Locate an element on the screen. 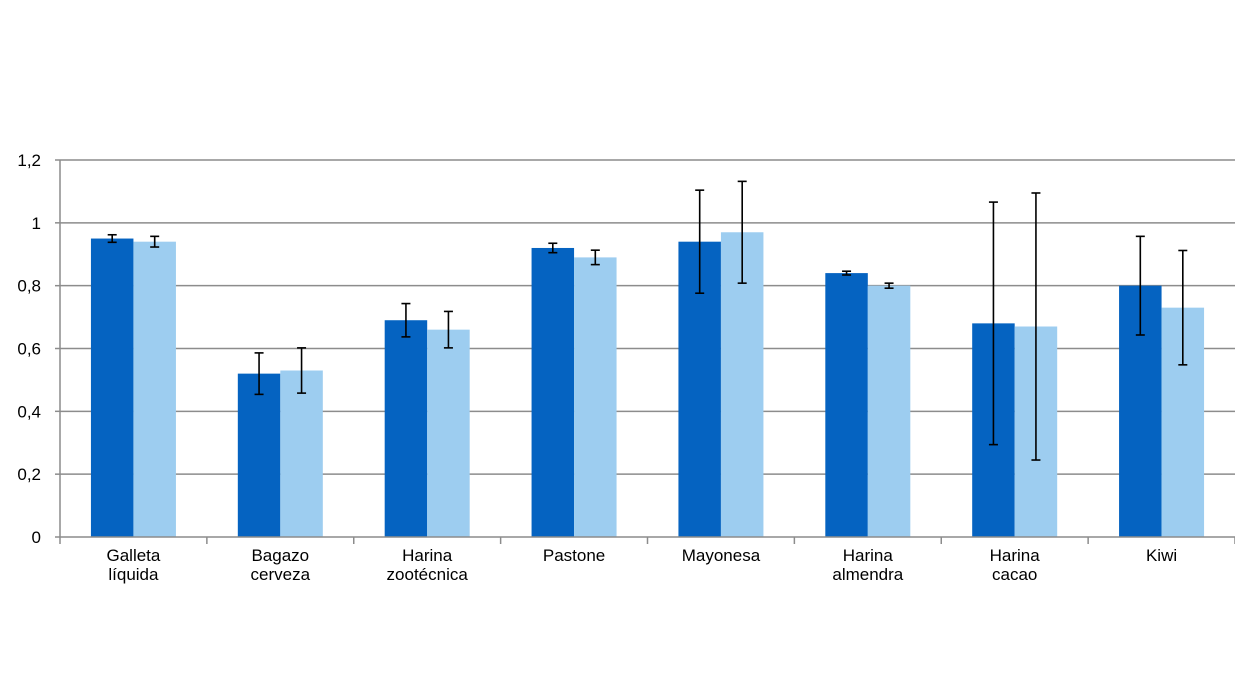  x-tick-label: Pastone is located at coordinates (574, 555).